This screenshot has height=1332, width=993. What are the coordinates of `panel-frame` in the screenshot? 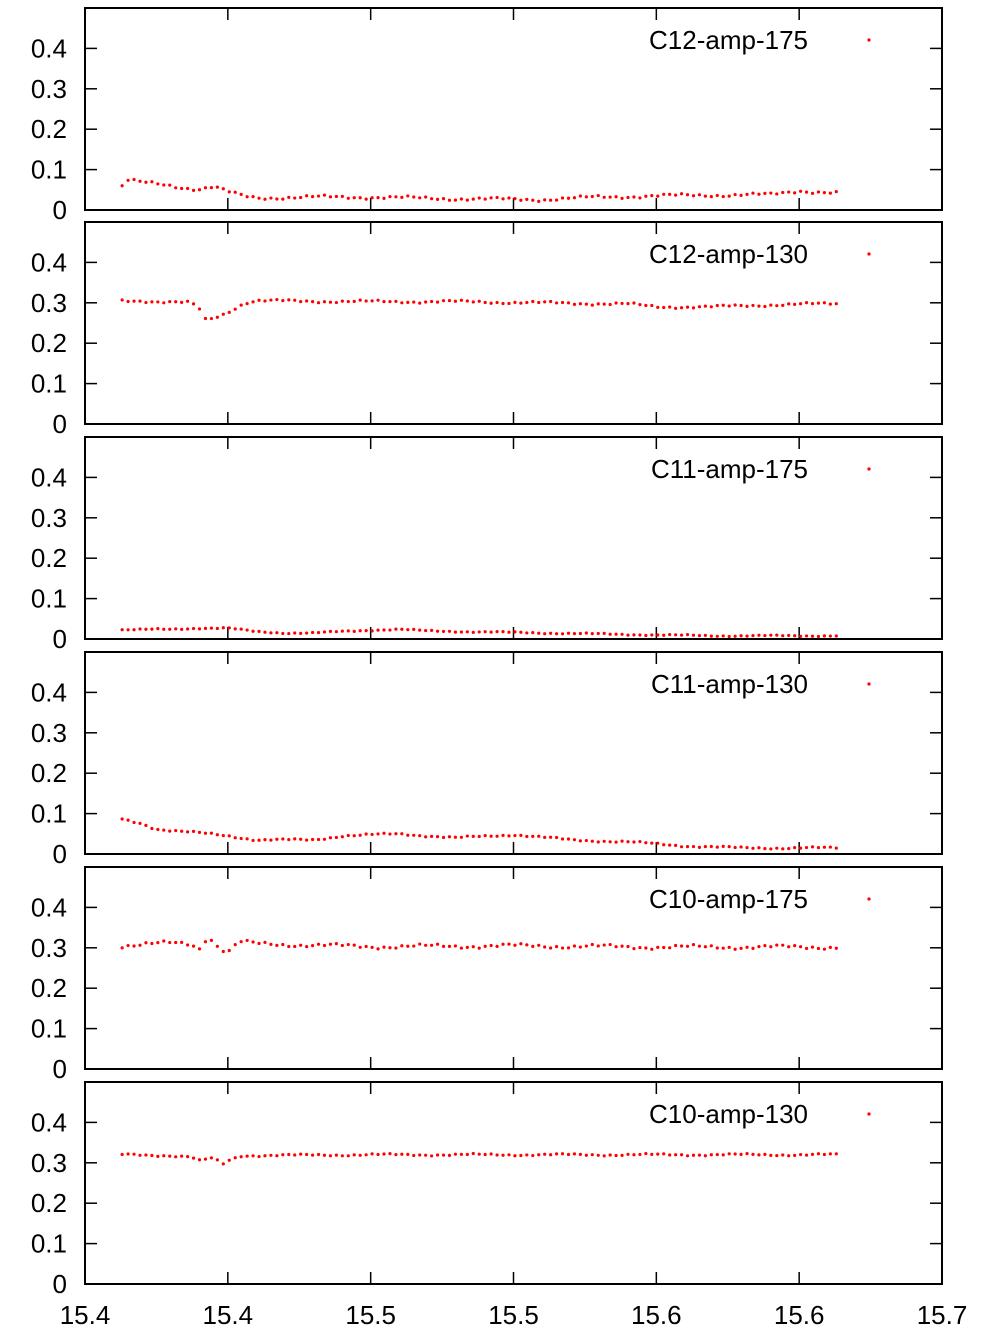 It's located at (513, 1183).